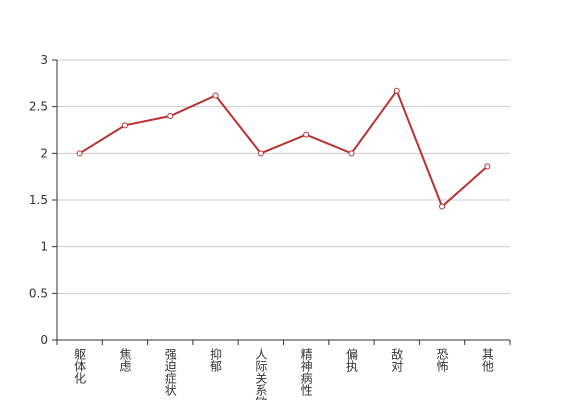  Describe the element at coordinates (261, 374) in the screenshot. I see `x-tick-label: 人际关系敏感` at that location.